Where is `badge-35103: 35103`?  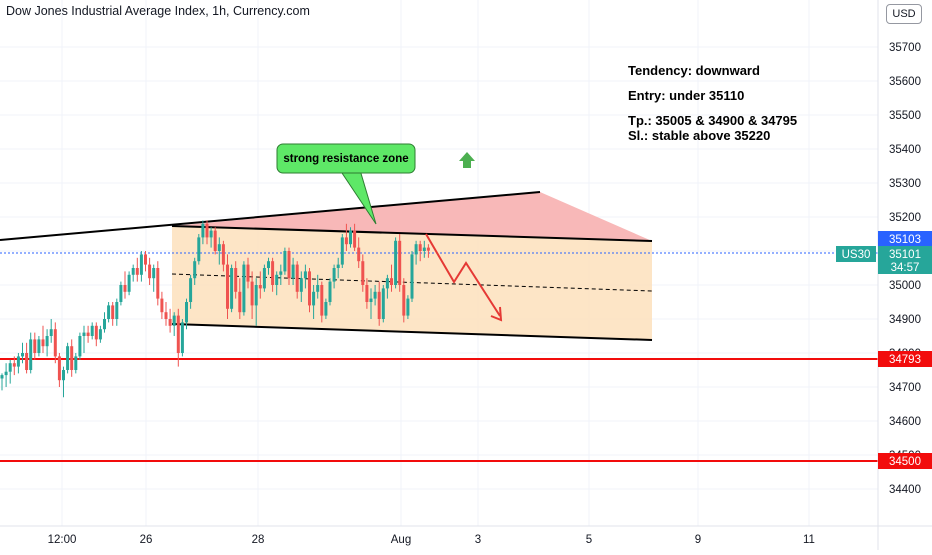 badge-35103: 35103 is located at coordinates (905, 238).